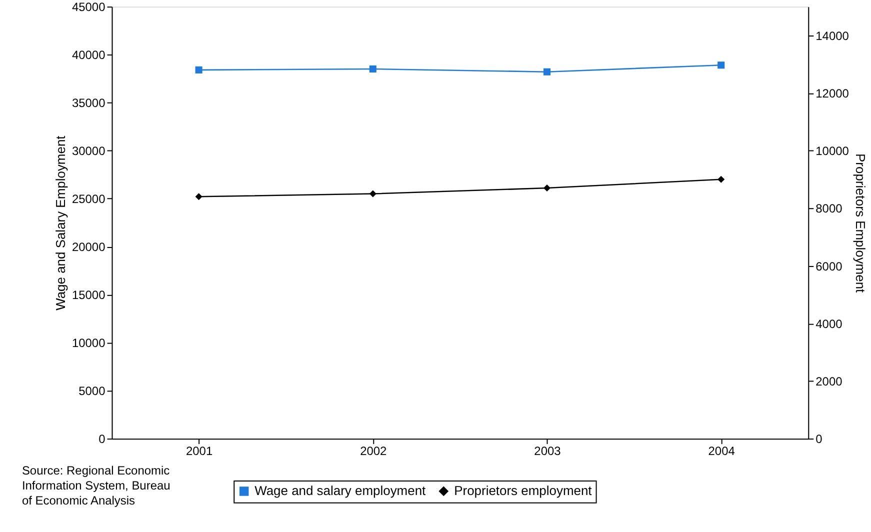 The image size is (871, 532). Describe the element at coordinates (722, 451) in the screenshot. I see `x-tick-label: 2004` at that location.